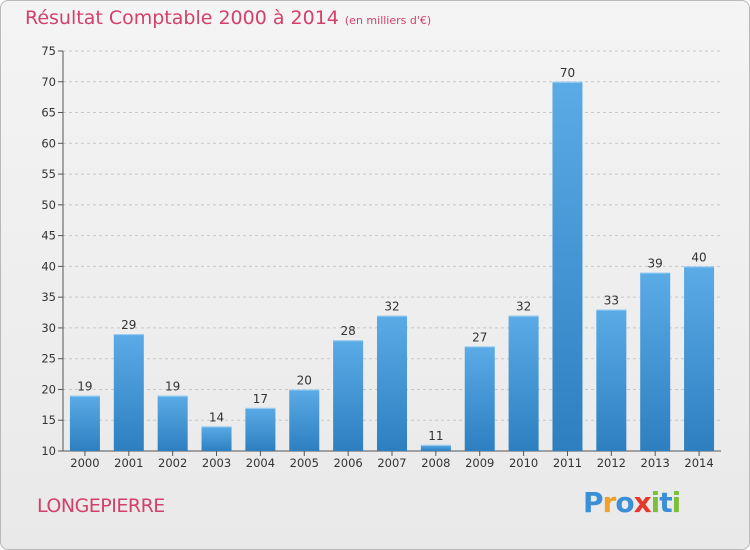 The image size is (750, 550). What do you see at coordinates (435, 436) in the screenshot?
I see `data-label: 11` at bounding box center [435, 436].